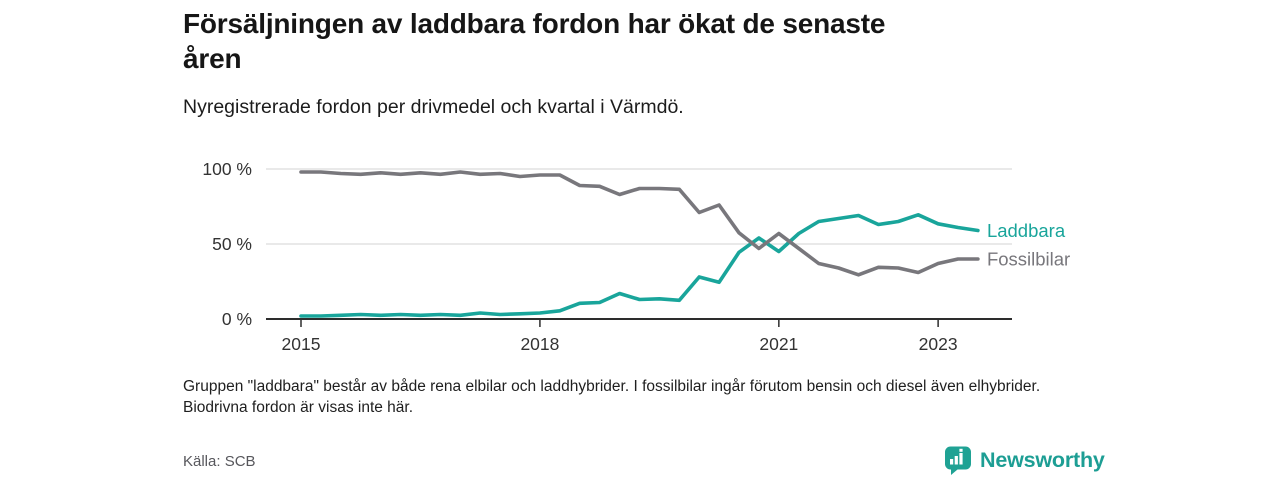 The width and height of the screenshot is (1280, 480). What do you see at coordinates (938, 344) in the screenshot?
I see `x-tick-label: 2023` at bounding box center [938, 344].